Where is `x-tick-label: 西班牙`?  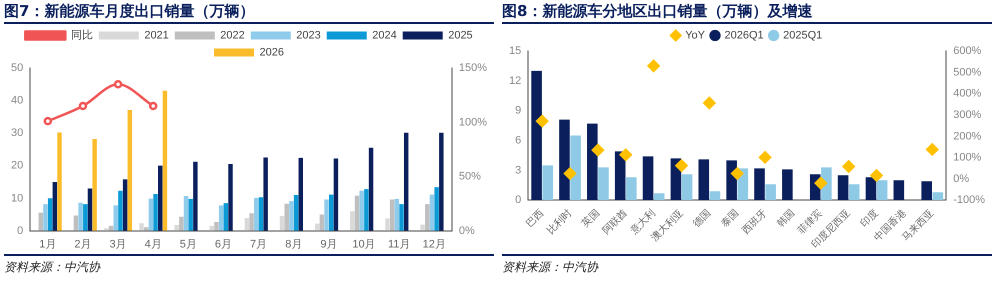
x-tick-label: 西班牙 is located at coordinates (754, 221).